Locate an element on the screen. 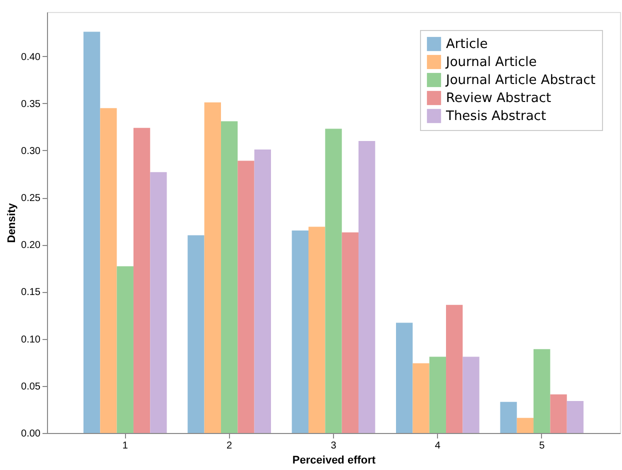 This screenshot has height=470, width=622. y-tick-label: 0.35 is located at coordinates (31, 104).